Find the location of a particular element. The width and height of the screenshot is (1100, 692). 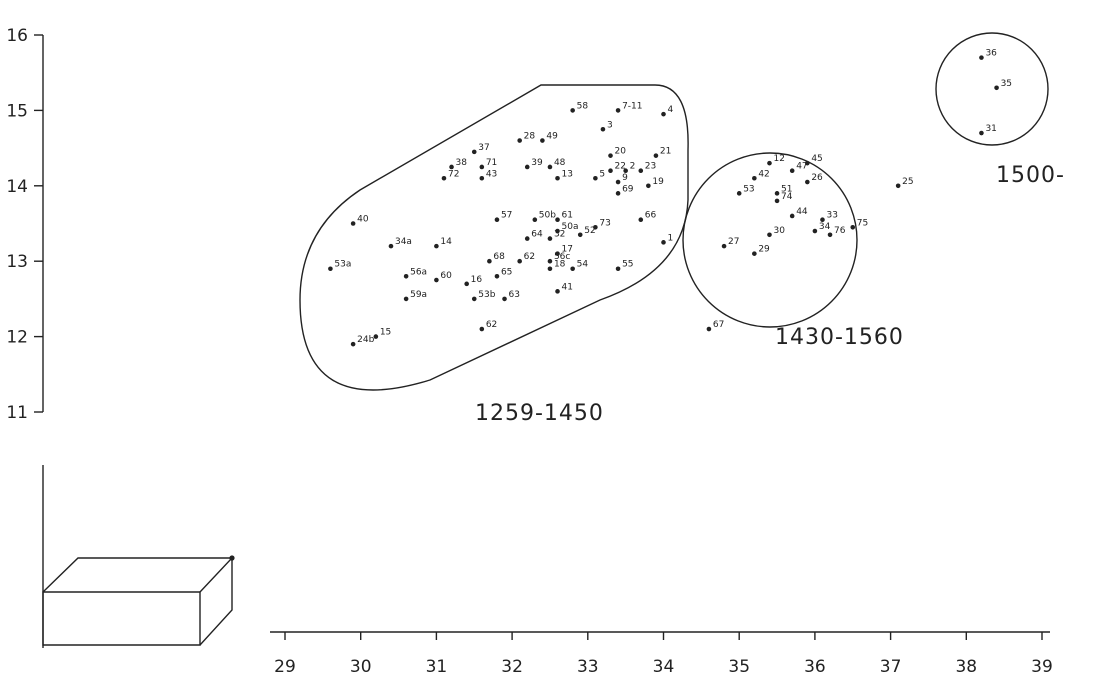

data-point-label: 2 is located at coordinates (633, 167).